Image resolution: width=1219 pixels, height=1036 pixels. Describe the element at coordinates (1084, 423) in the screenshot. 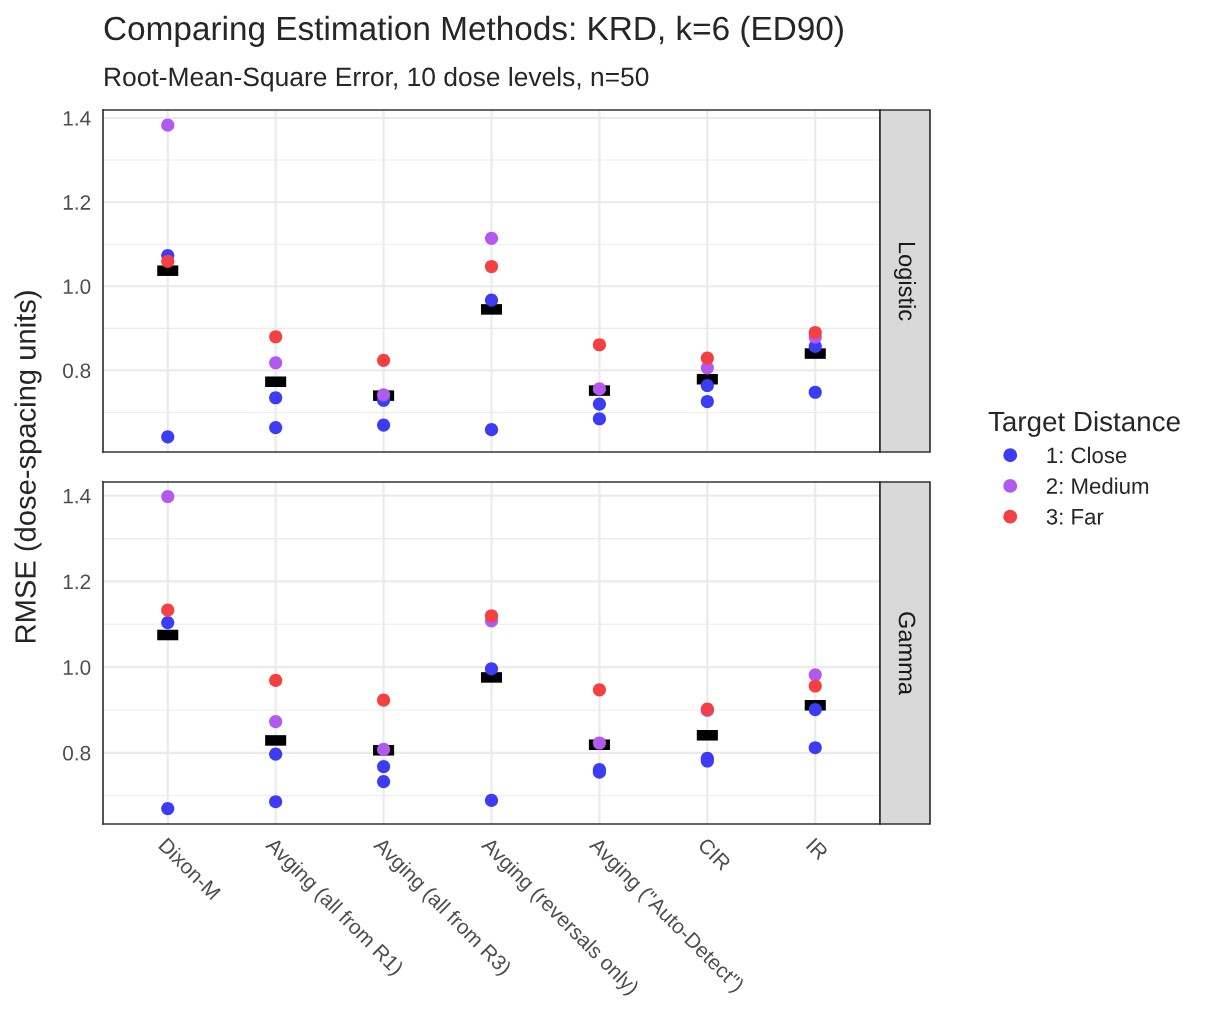

I see `legend-title: Target Distance` at that location.